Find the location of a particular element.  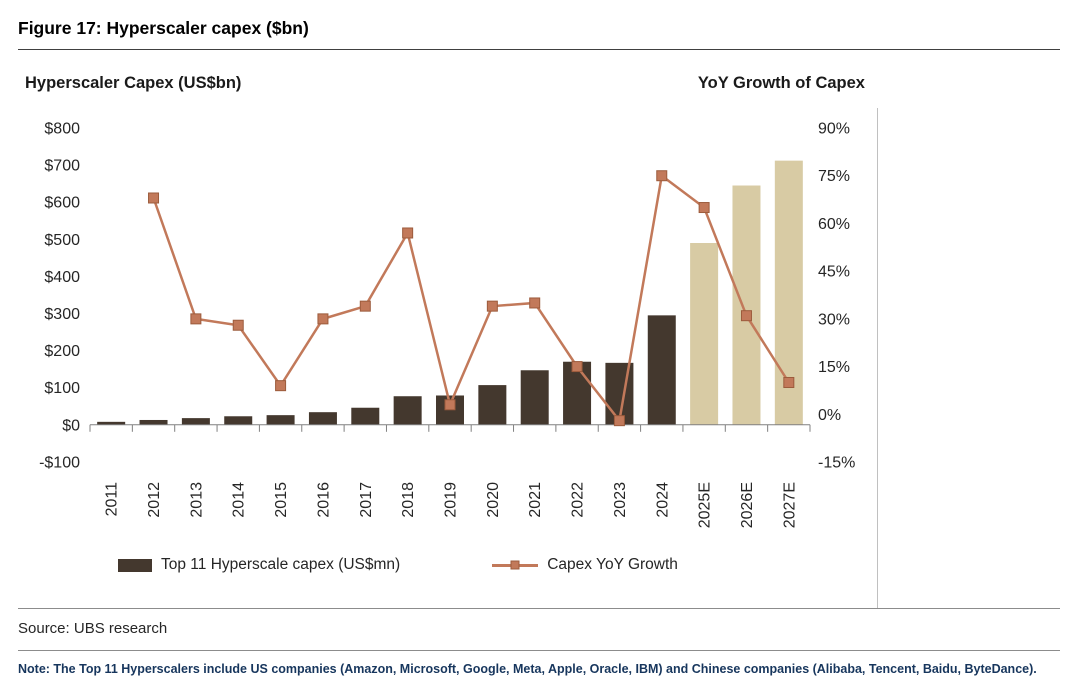

capex-bar-2026E is located at coordinates (746, 305).